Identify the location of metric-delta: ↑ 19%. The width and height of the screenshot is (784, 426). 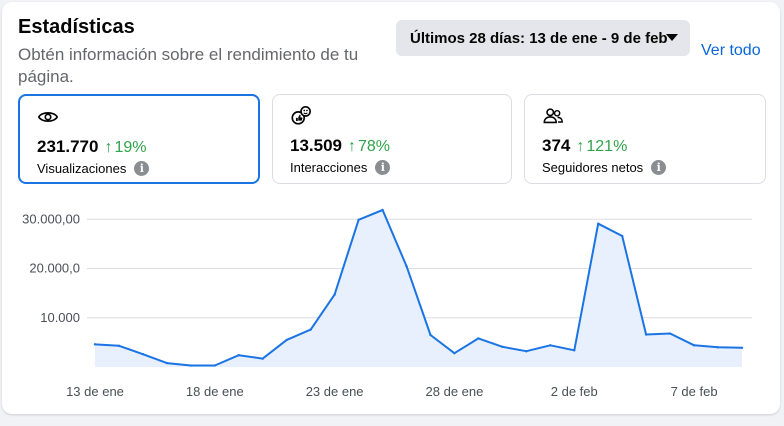
(125, 148).